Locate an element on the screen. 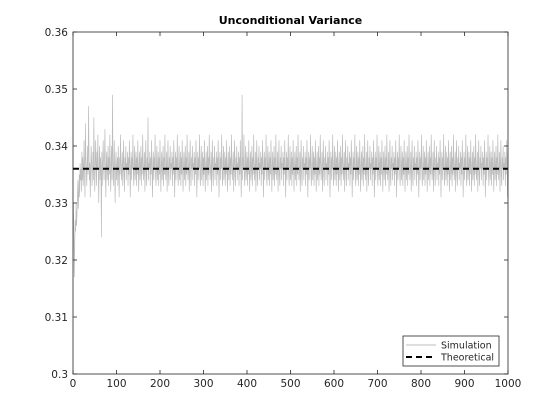 The height and width of the screenshot is (420, 560). x-tick-label: 600 is located at coordinates (334, 384).